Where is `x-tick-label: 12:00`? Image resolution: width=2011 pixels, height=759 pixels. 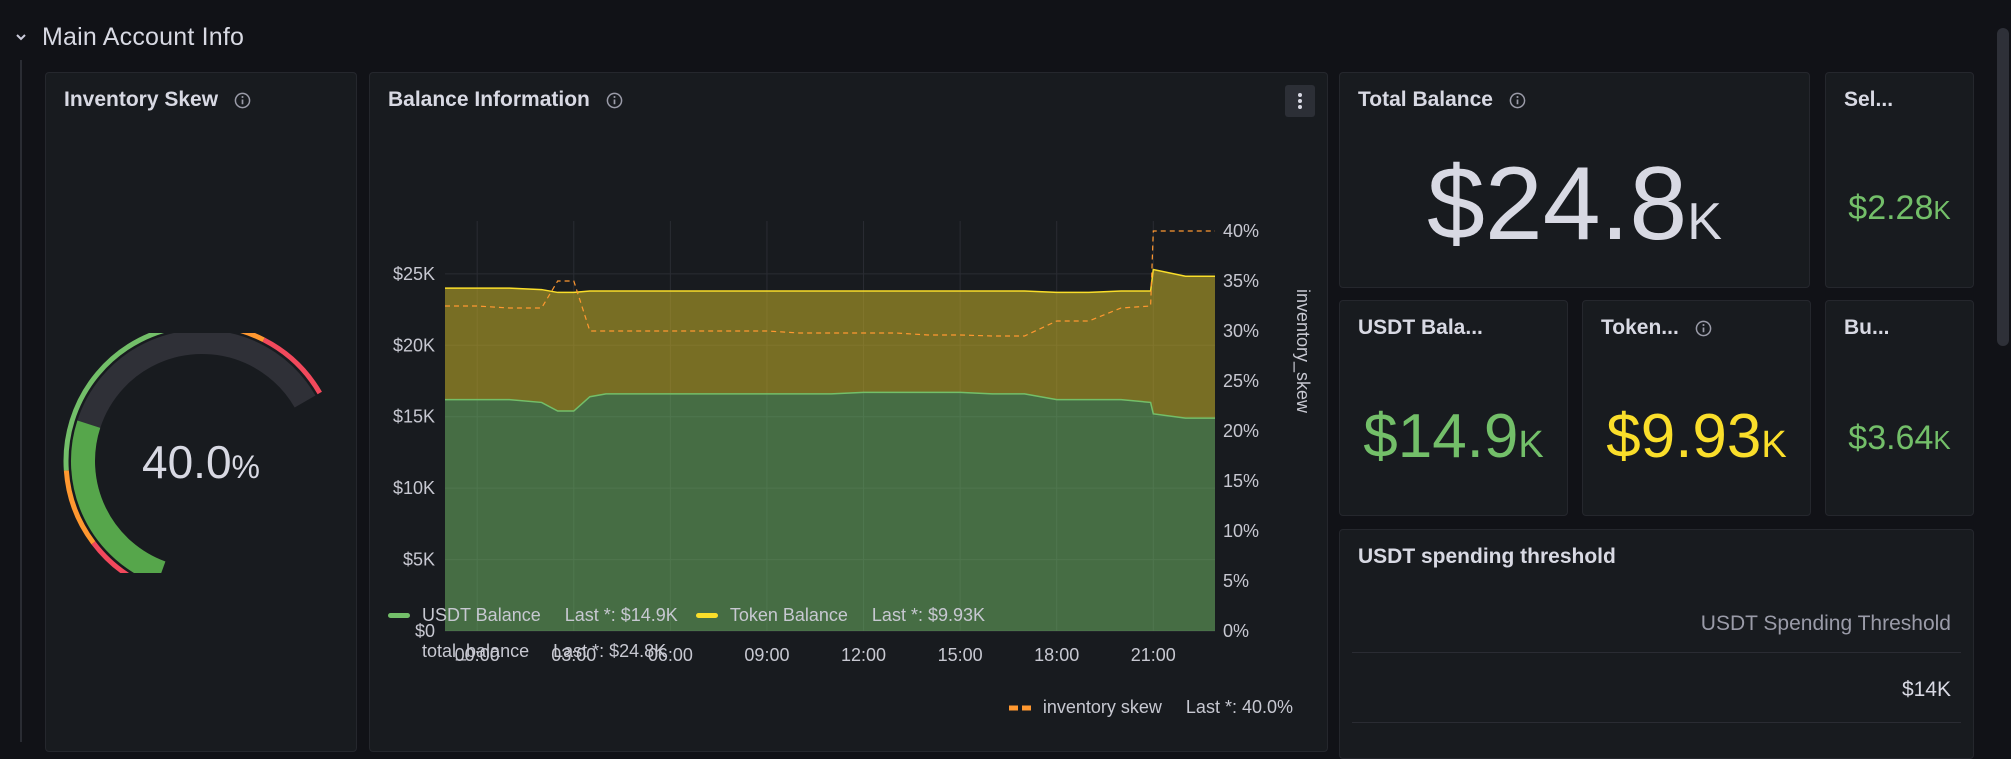
x-tick-label: 12:00 is located at coordinates (863, 655).